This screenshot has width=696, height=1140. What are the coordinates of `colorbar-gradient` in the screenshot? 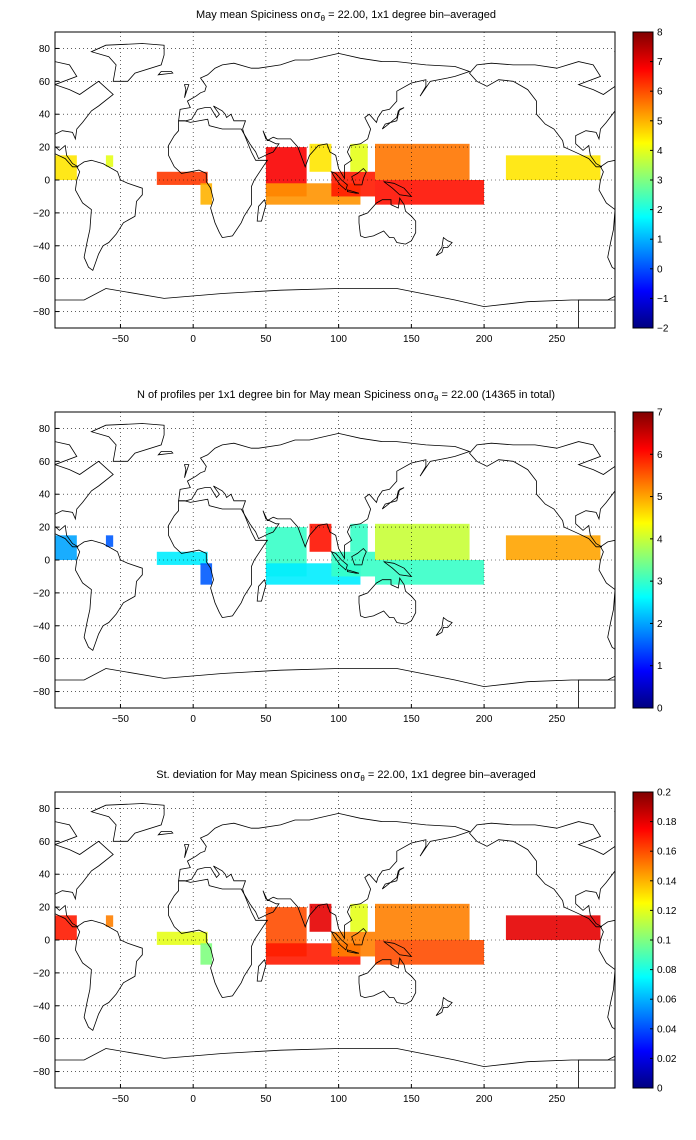 It's located at (643, 560).